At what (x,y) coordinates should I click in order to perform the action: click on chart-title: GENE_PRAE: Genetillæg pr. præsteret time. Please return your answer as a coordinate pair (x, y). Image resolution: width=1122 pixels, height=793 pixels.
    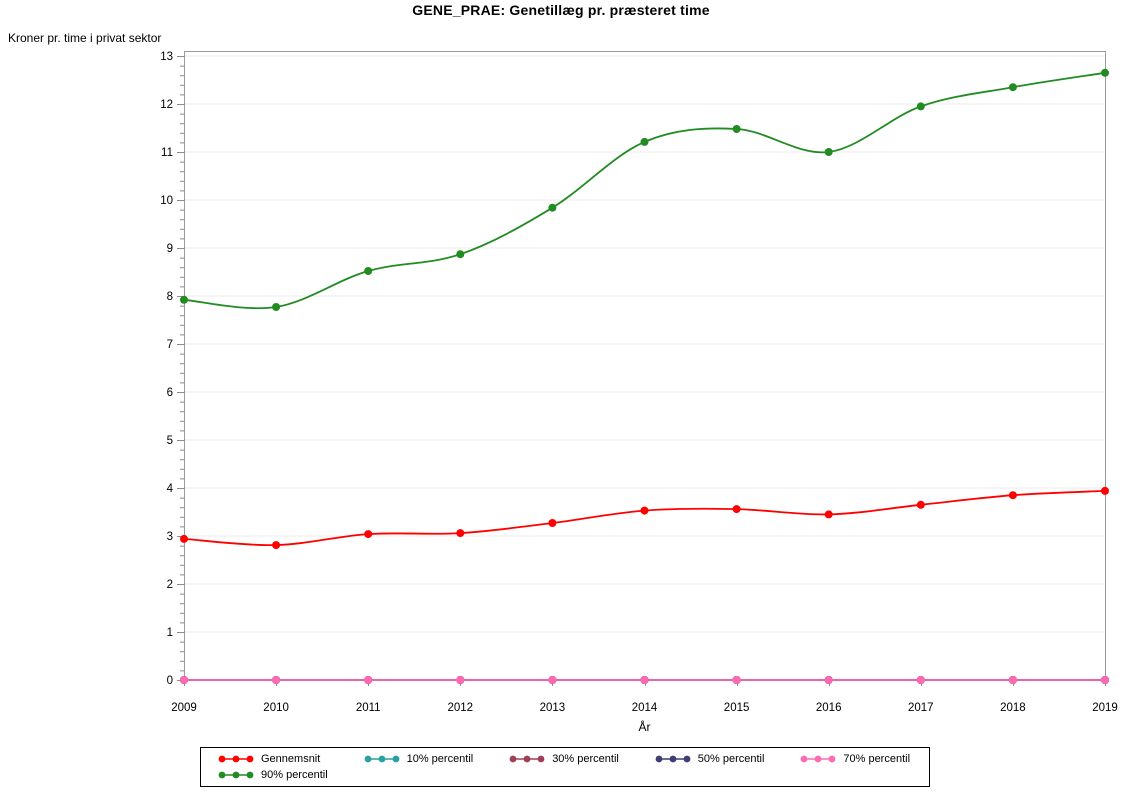
    Looking at the image, I should click on (561, 10).